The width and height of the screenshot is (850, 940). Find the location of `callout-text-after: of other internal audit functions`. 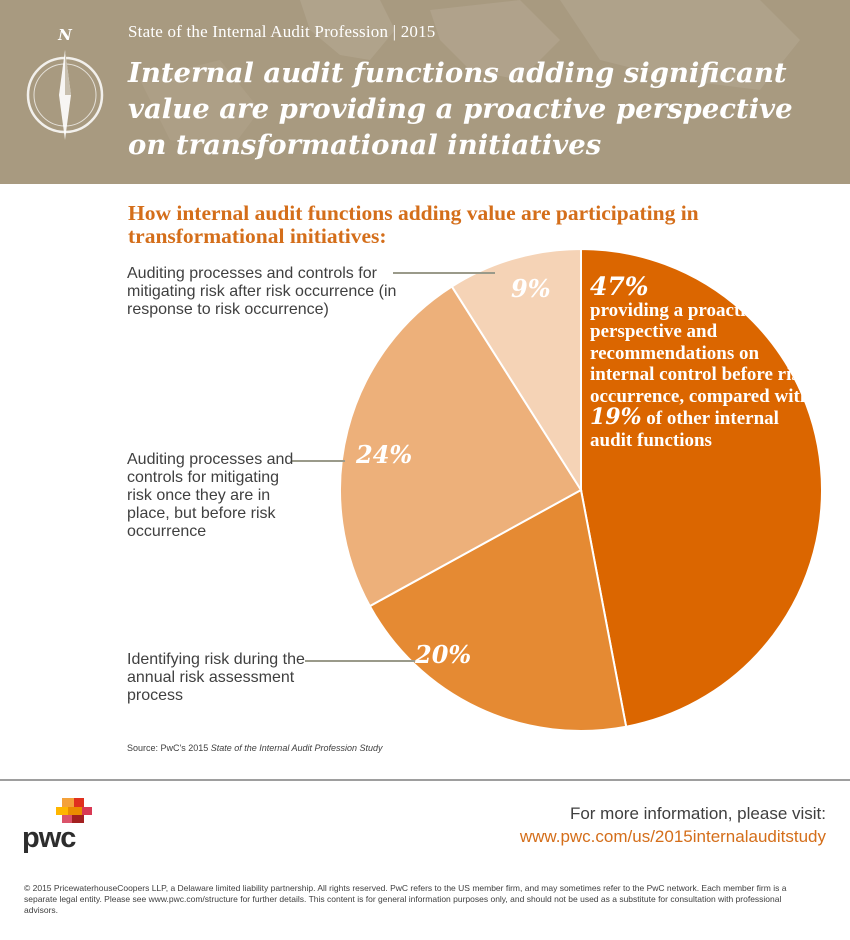

callout-text-after: of other internal audit functions is located at coordinates (684, 429).